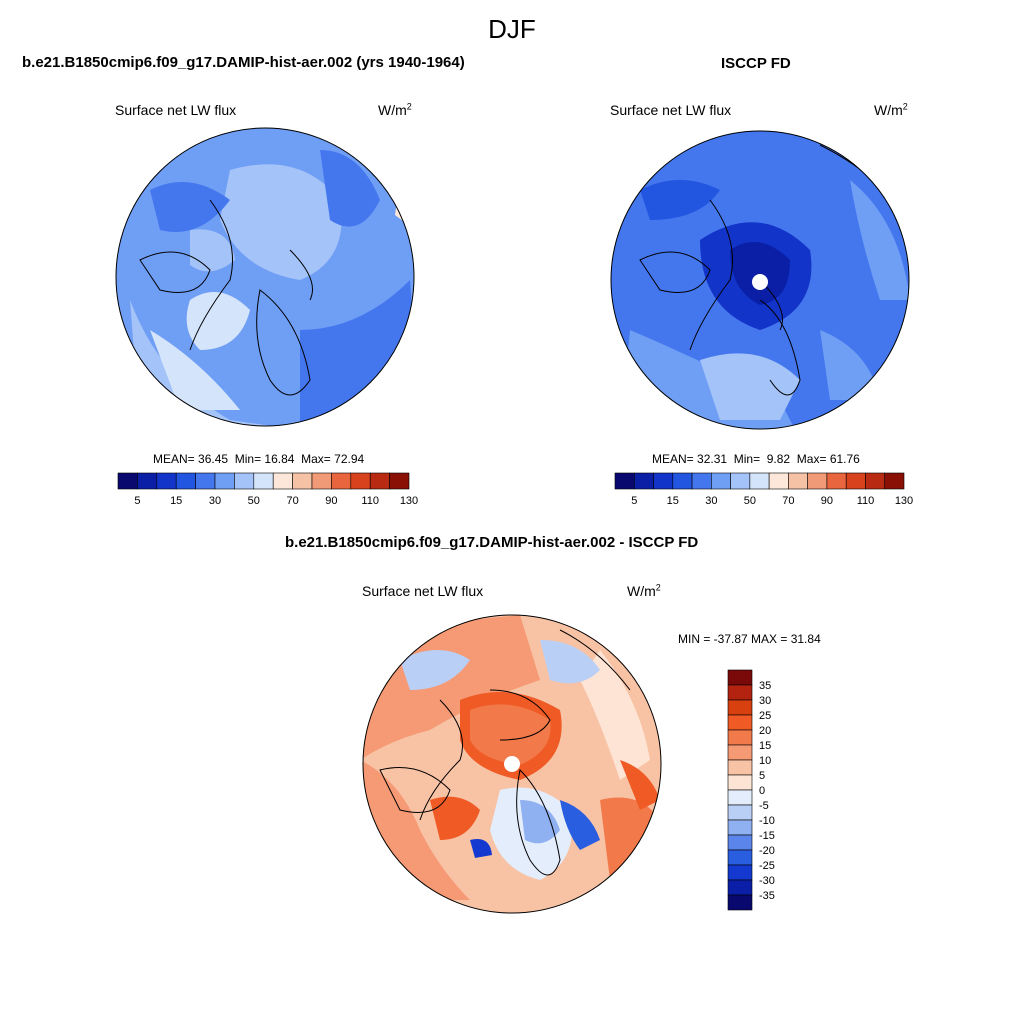 This screenshot has height=1024, width=1024. What do you see at coordinates (827, 501) in the screenshot?
I see `colorbar-panel2-tick-label: 90` at bounding box center [827, 501].